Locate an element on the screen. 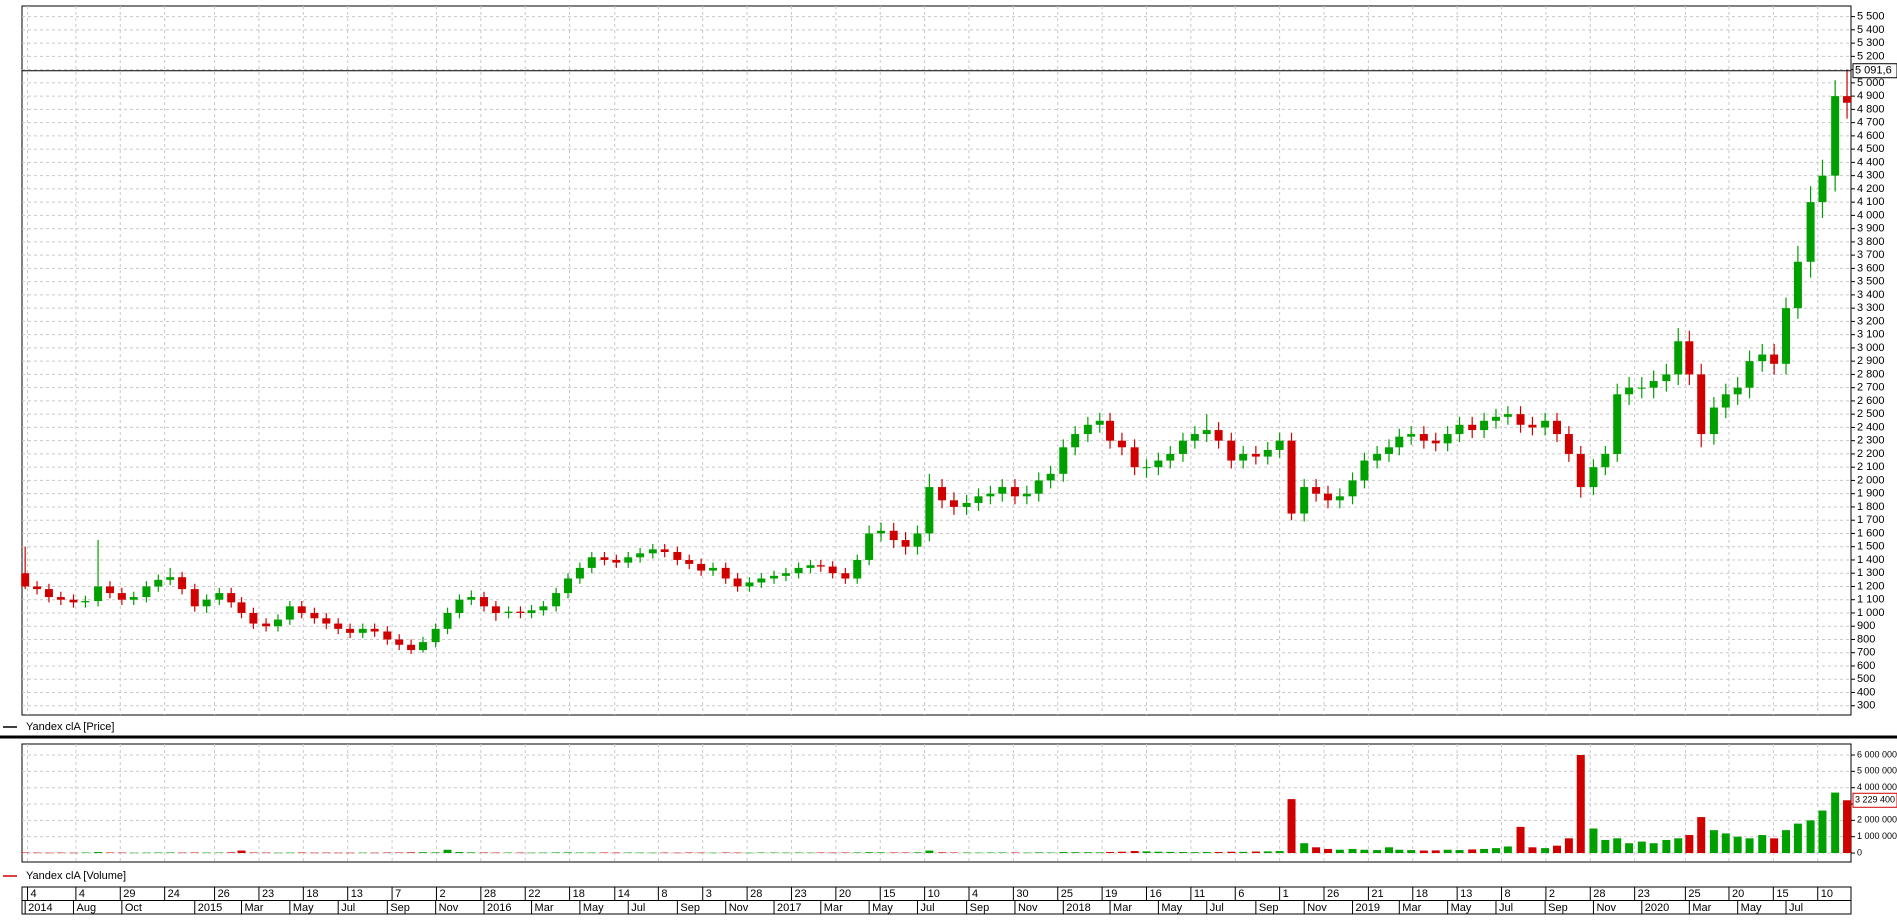 This screenshot has height=924, width=1897. x-tick-label: 23 is located at coordinates (800, 894).